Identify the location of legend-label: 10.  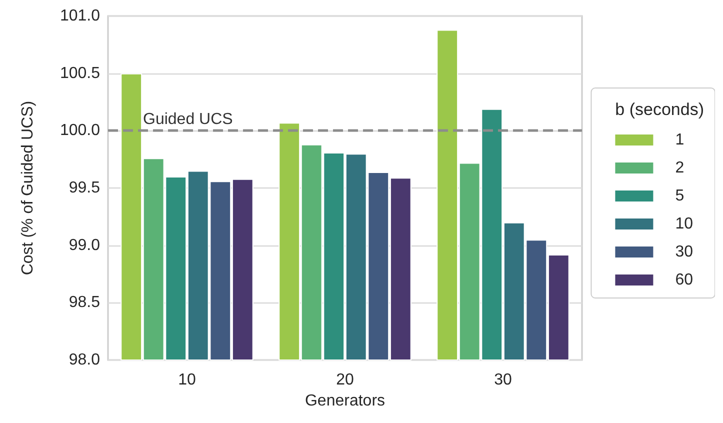
(684, 224).